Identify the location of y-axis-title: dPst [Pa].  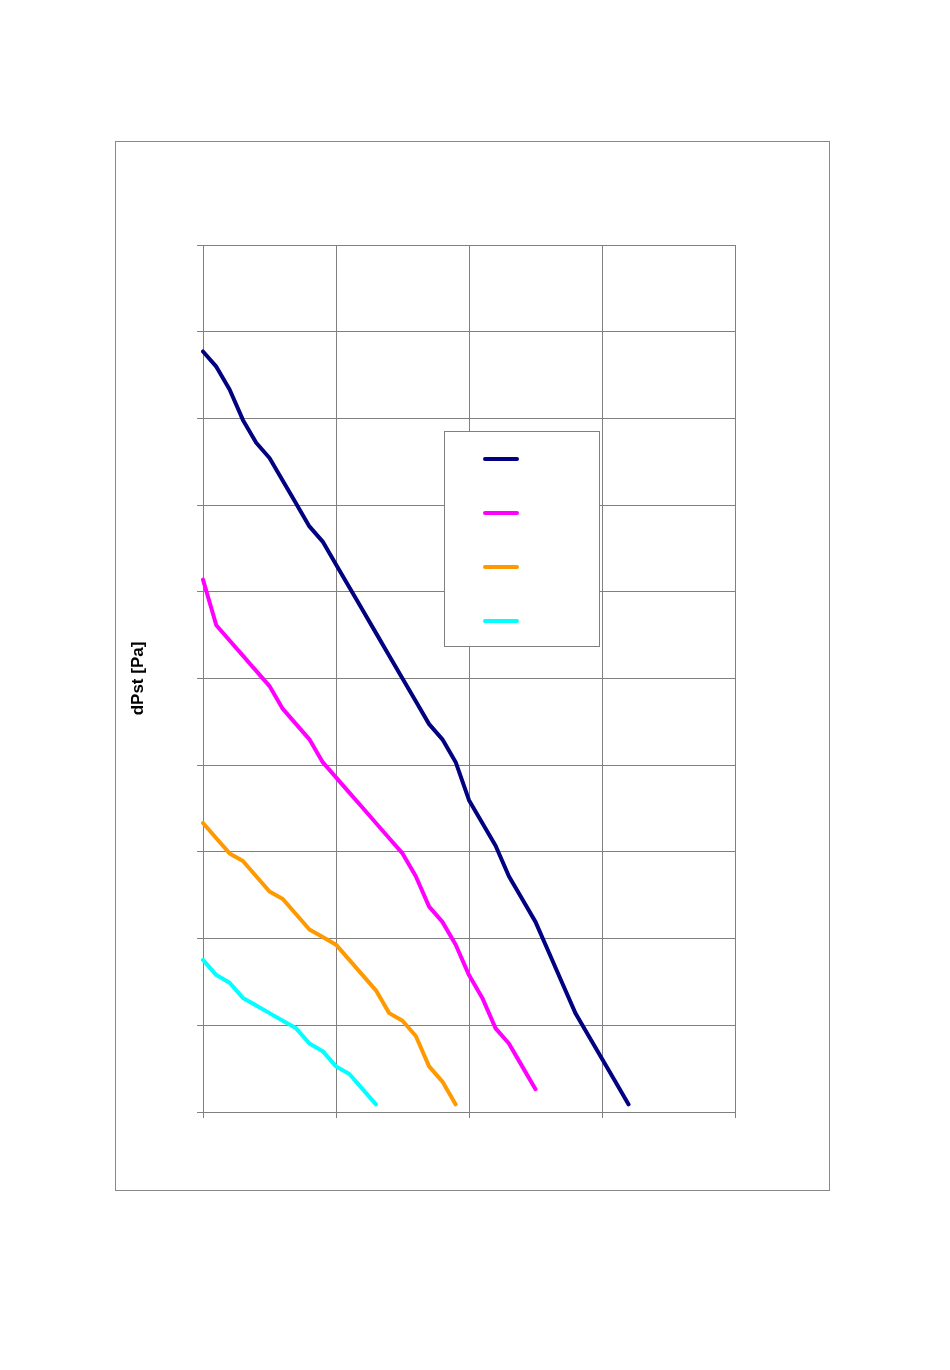
(137, 678).